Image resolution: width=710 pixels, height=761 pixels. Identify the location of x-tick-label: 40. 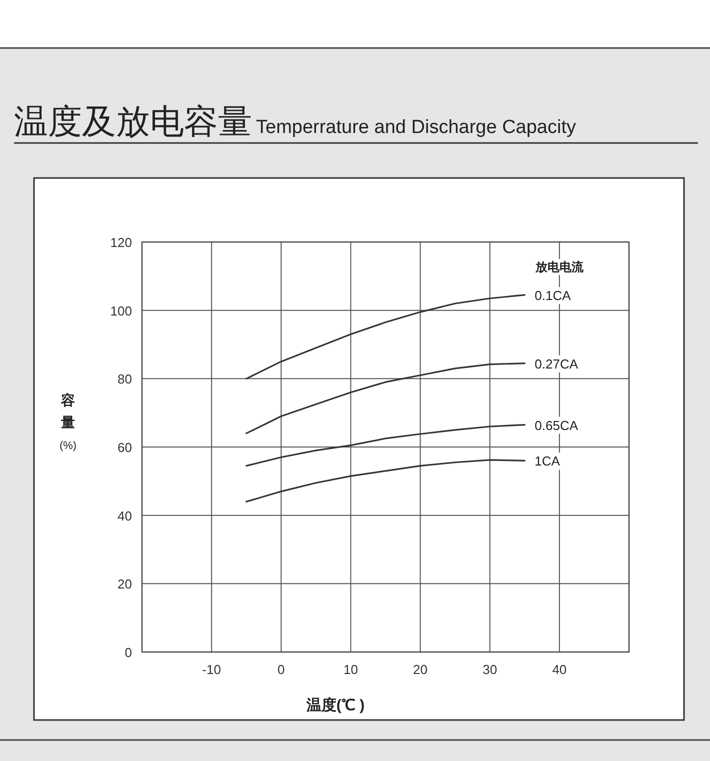
(559, 669).